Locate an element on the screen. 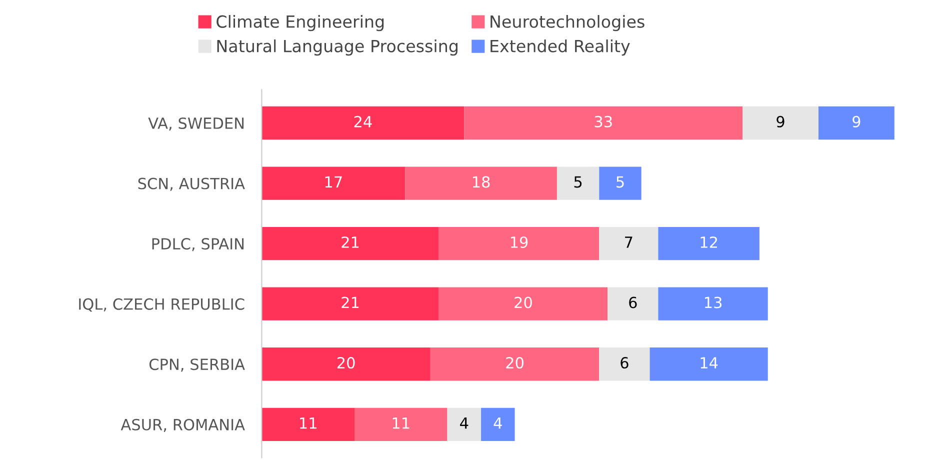 The height and width of the screenshot is (460, 938). data-label: 7 is located at coordinates (628, 242).